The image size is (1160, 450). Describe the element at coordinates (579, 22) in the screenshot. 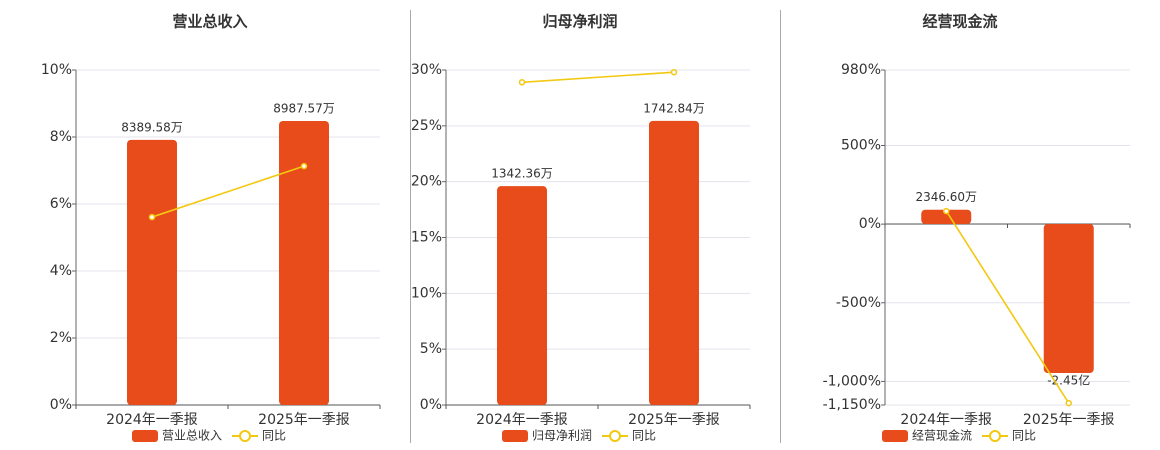

I see `chart-title: 归母净利润` at that location.